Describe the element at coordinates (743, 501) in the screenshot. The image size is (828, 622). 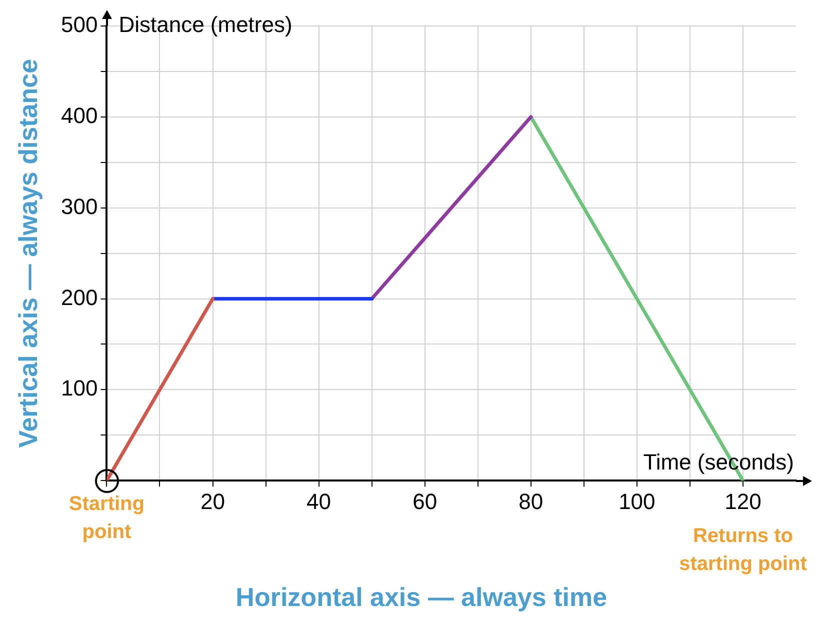
I see `x-tick-label: 120` at that location.